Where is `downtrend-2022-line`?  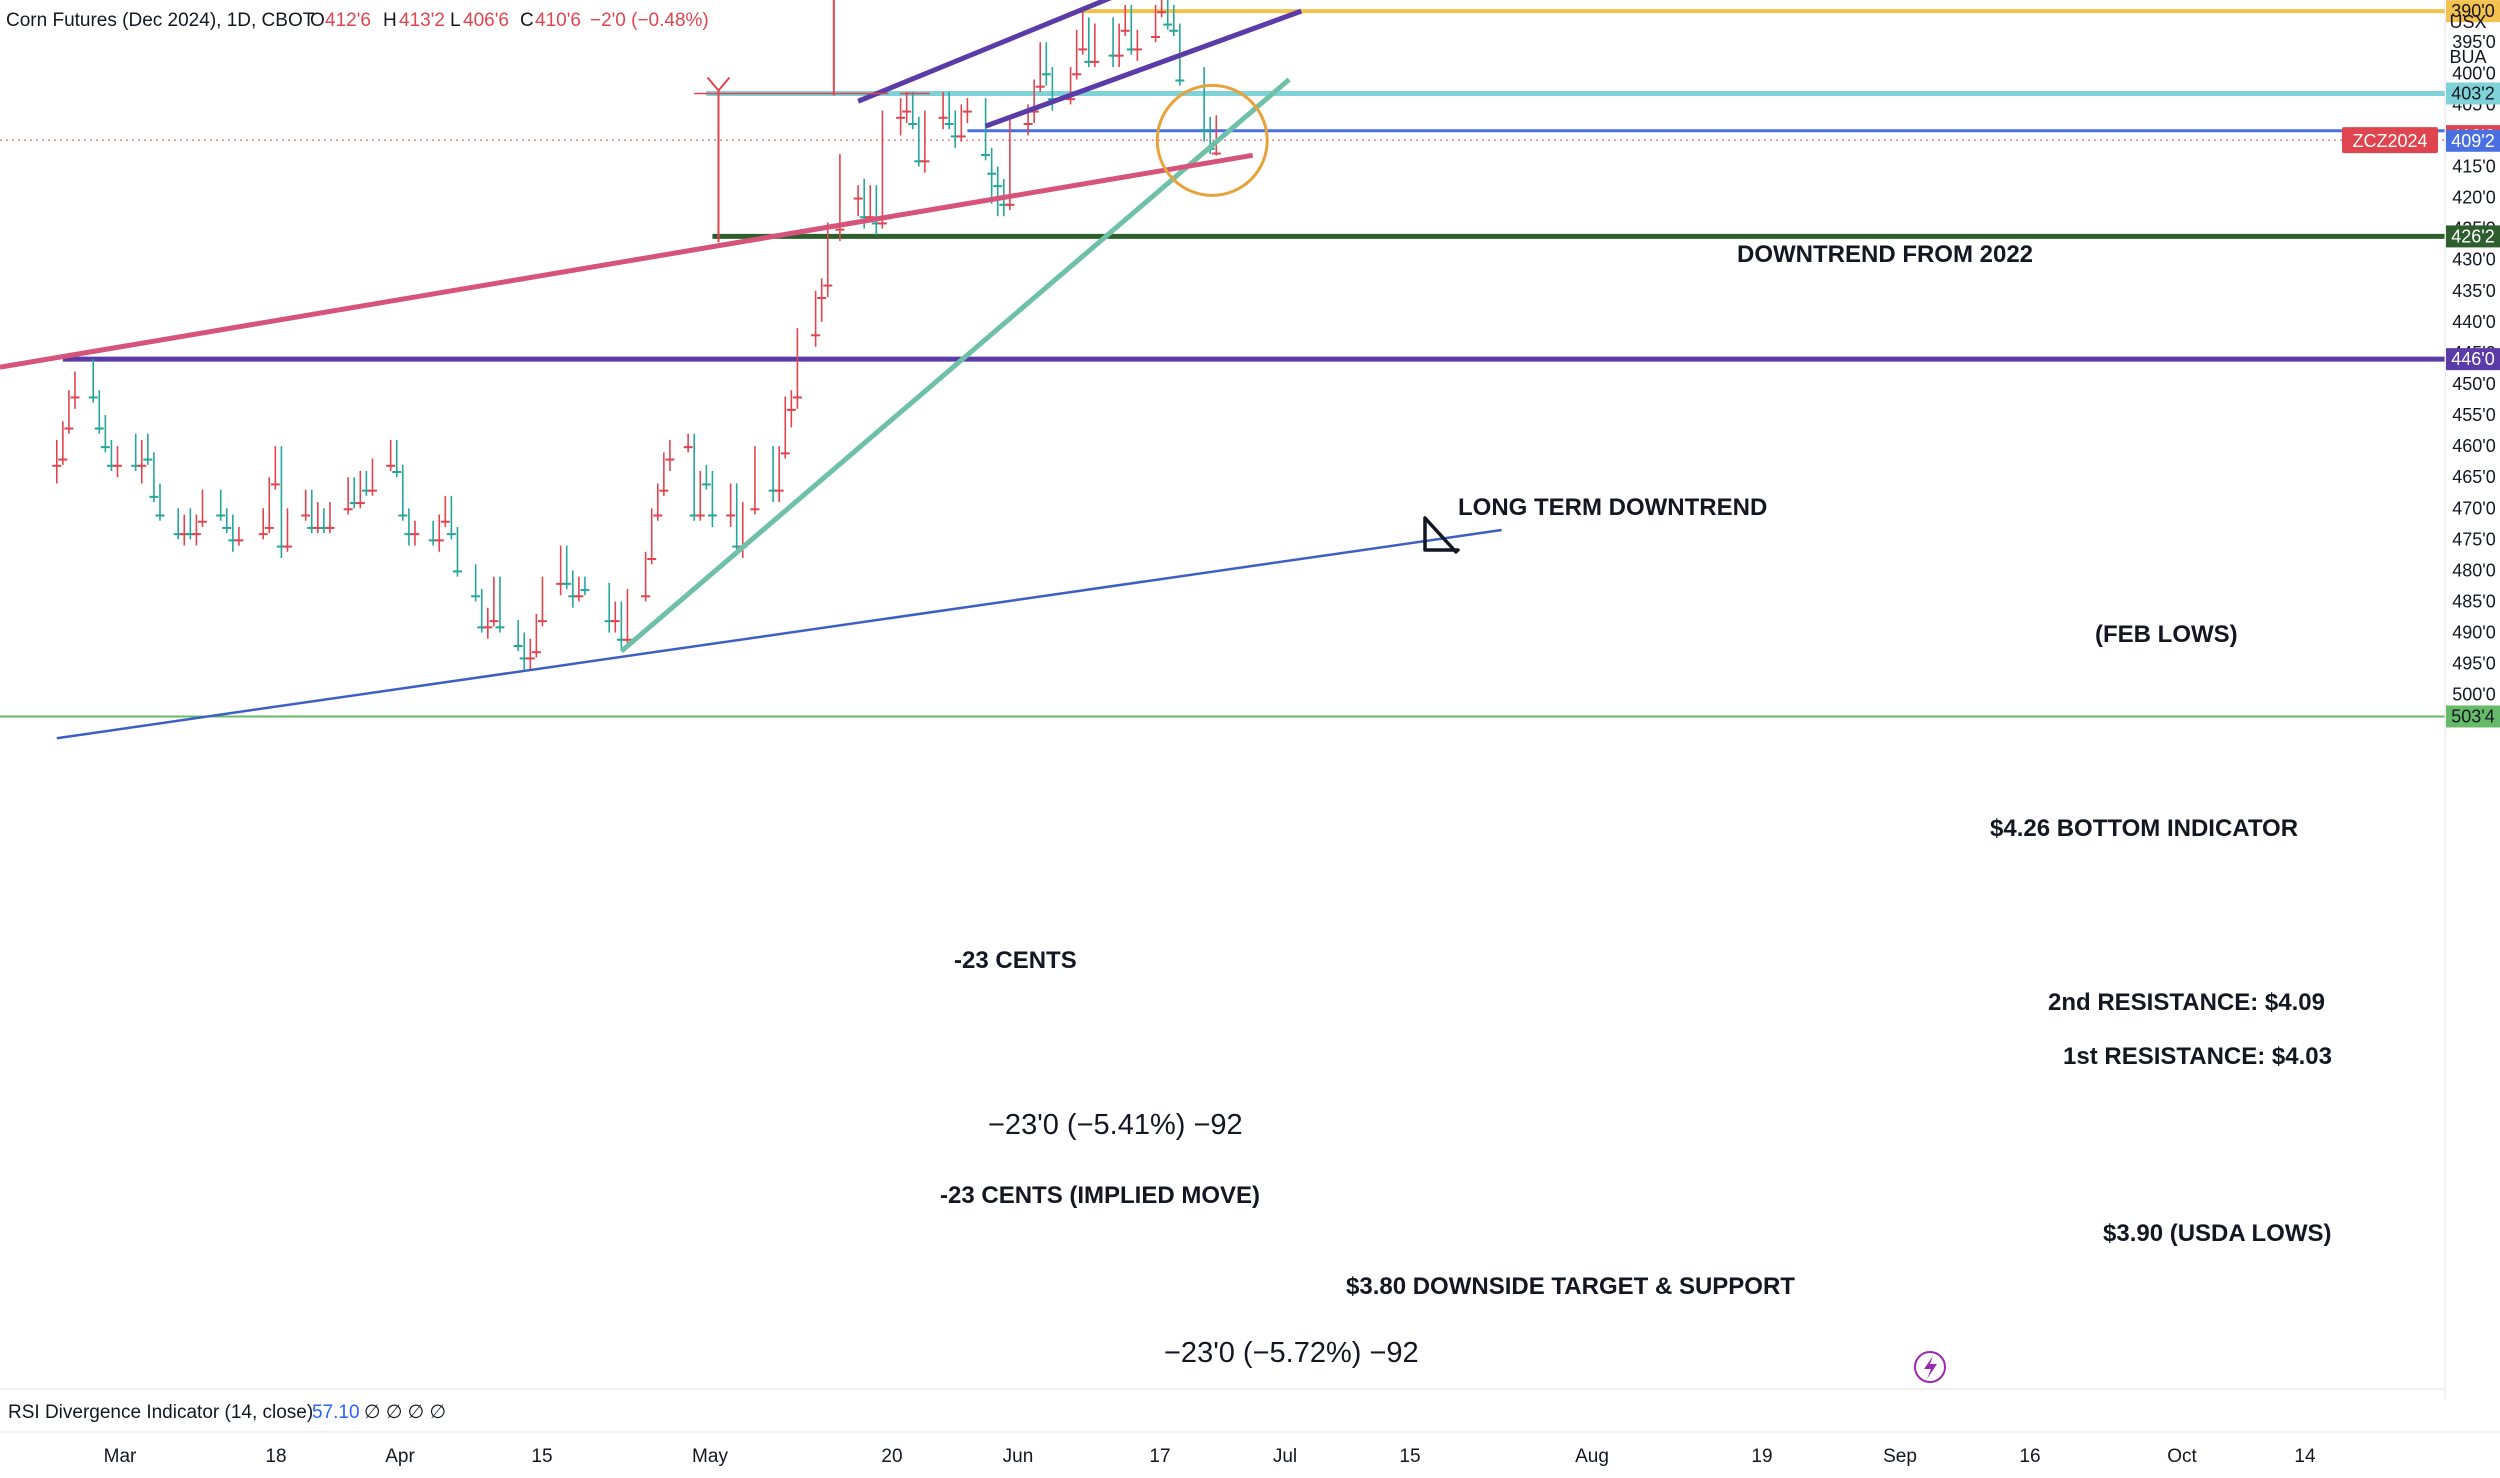
downtrend-2022-line is located at coordinates (779, 634).